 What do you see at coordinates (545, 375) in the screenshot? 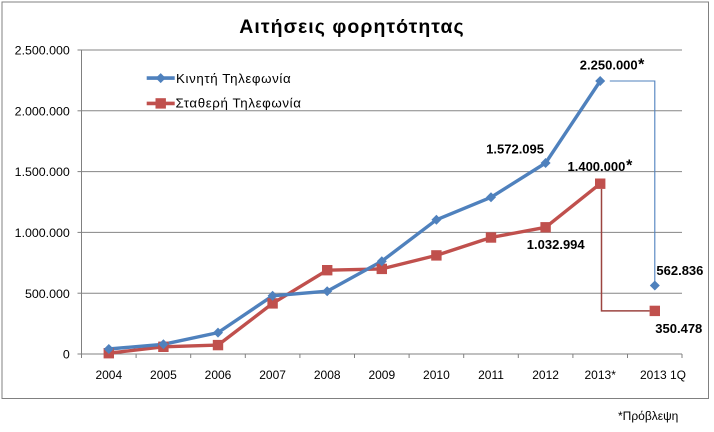
I see `svg-text: 2012` at bounding box center [545, 375].